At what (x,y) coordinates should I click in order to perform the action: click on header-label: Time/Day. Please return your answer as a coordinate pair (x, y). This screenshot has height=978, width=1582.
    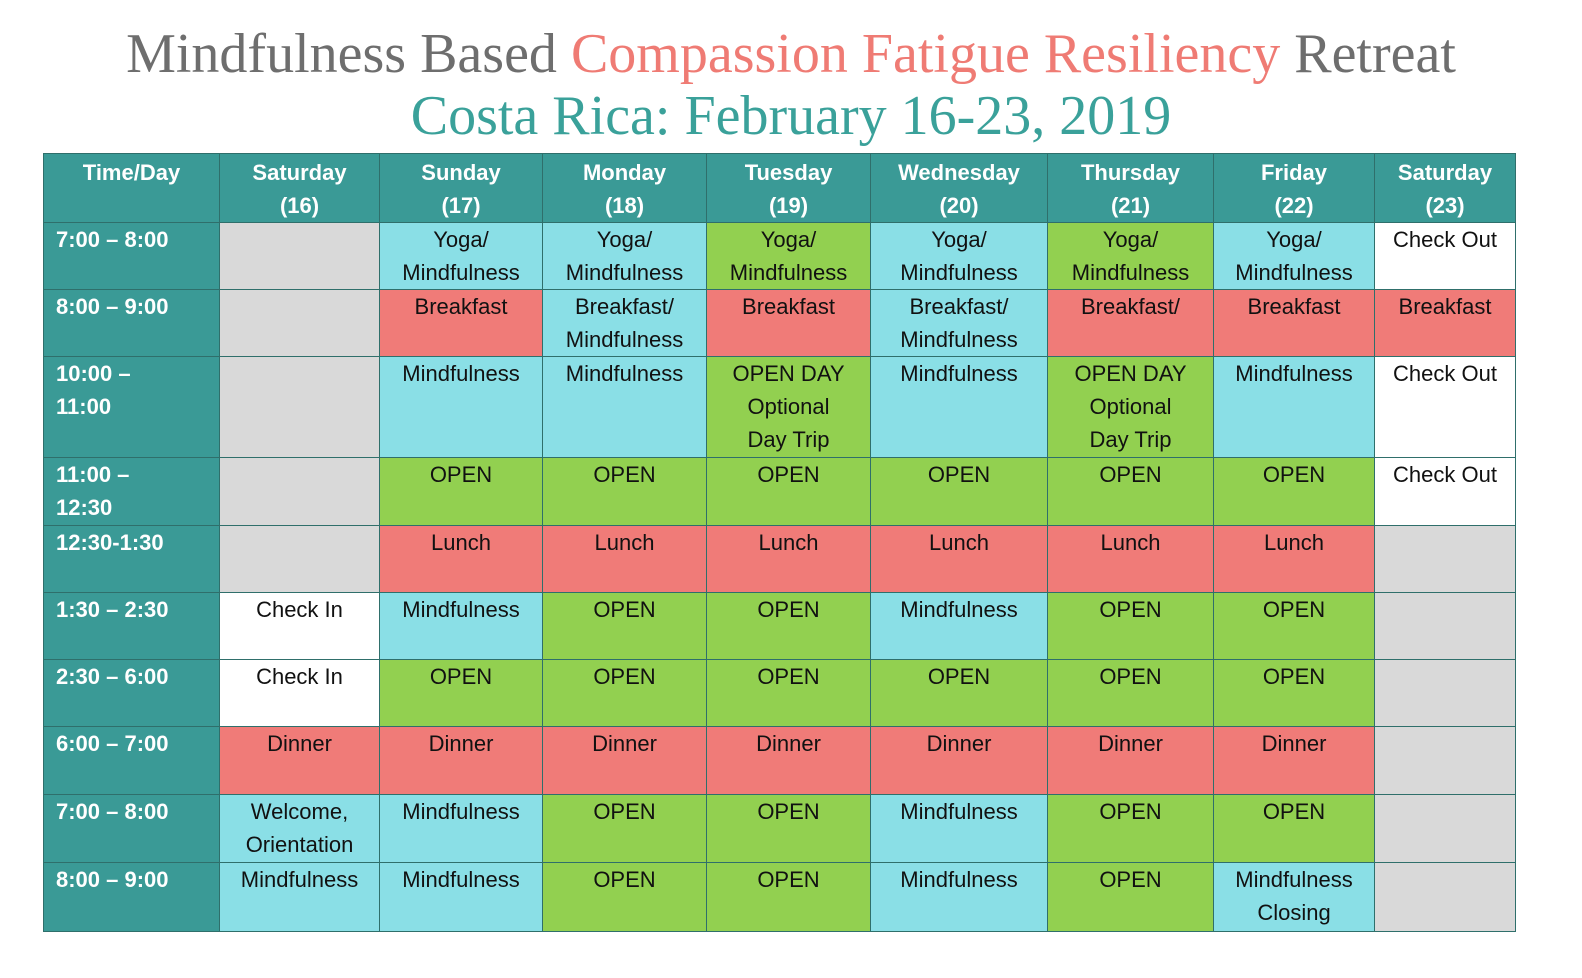
    Looking at the image, I should click on (131, 172).